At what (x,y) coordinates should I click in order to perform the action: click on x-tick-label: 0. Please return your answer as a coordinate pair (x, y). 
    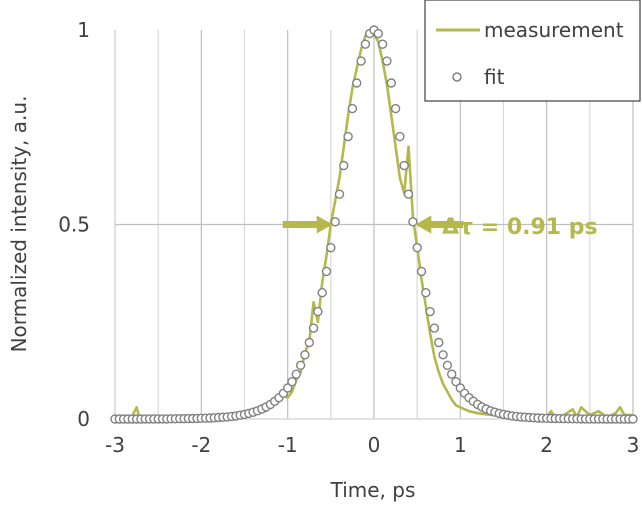
    Looking at the image, I should click on (374, 445).